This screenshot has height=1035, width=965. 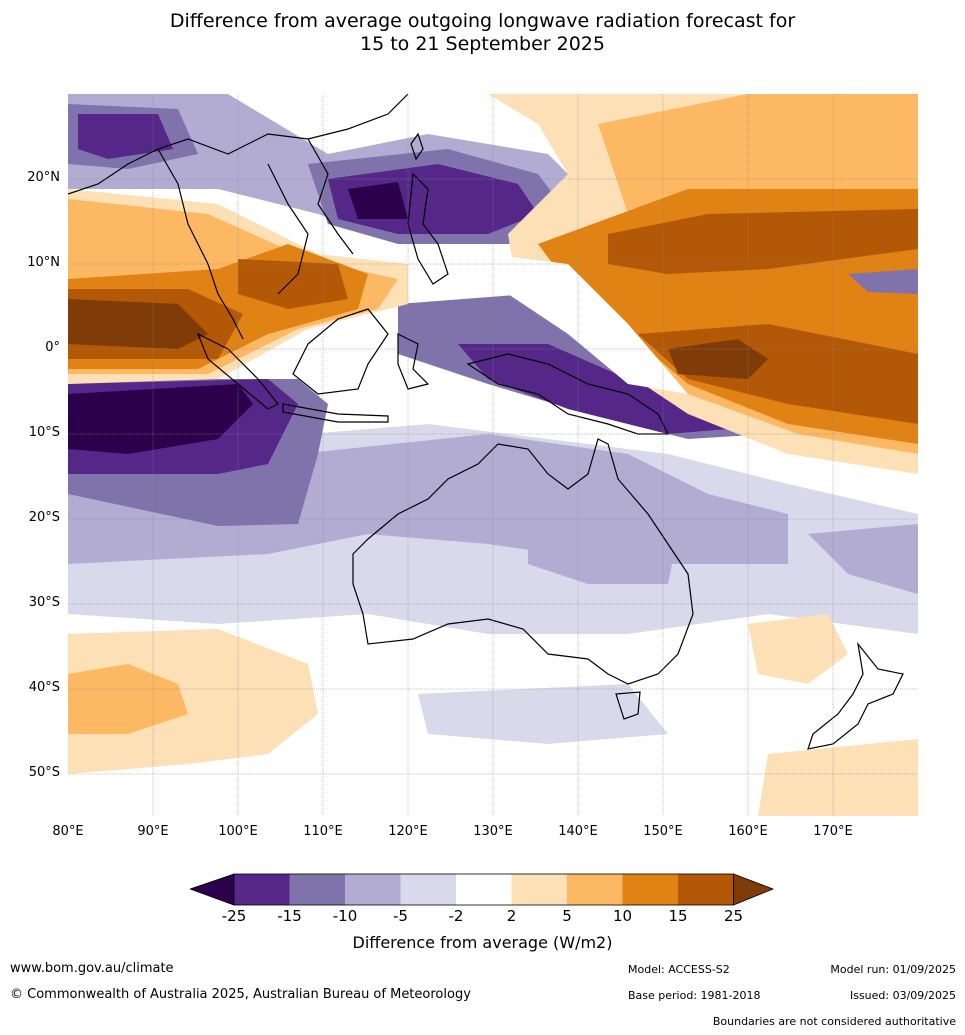 What do you see at coordinates (417, 146) in the screenshot?
I see `taiwan-outline` at bounding box center [417, 146].